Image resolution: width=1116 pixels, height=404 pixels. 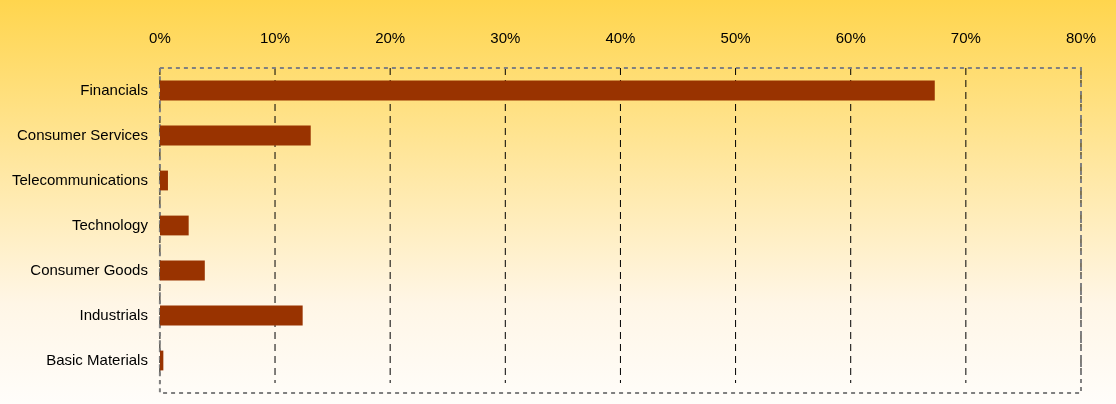 I want to click on x-tick-label: 80%, so click(x=1080, y=38).